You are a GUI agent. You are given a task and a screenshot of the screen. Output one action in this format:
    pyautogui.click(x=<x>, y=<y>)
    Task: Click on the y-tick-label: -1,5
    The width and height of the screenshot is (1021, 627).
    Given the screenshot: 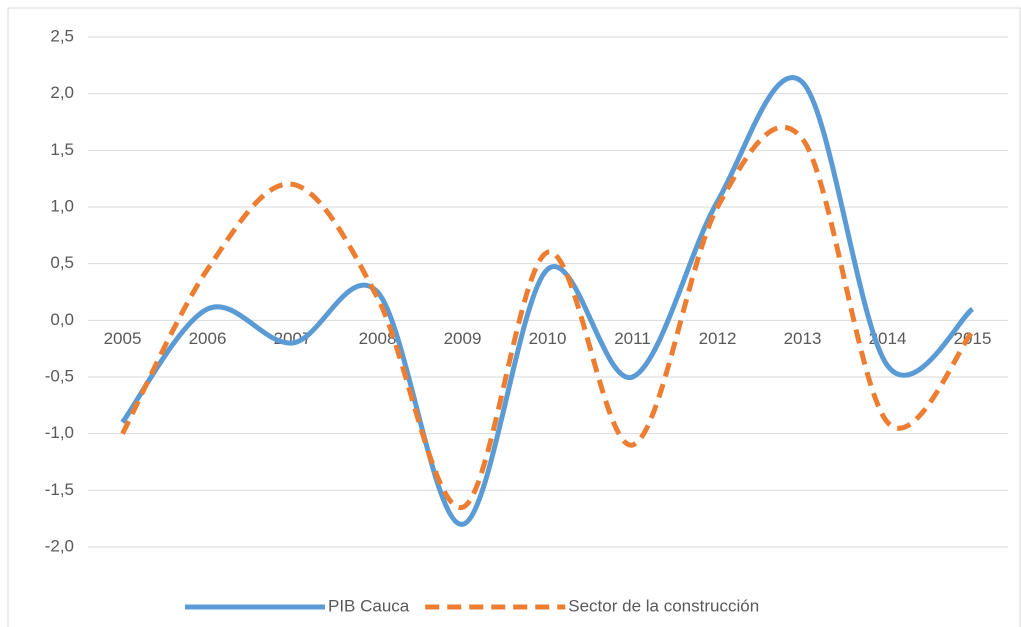 What is the action you would take?
    pyautogui.click(x=59, y=489)
    